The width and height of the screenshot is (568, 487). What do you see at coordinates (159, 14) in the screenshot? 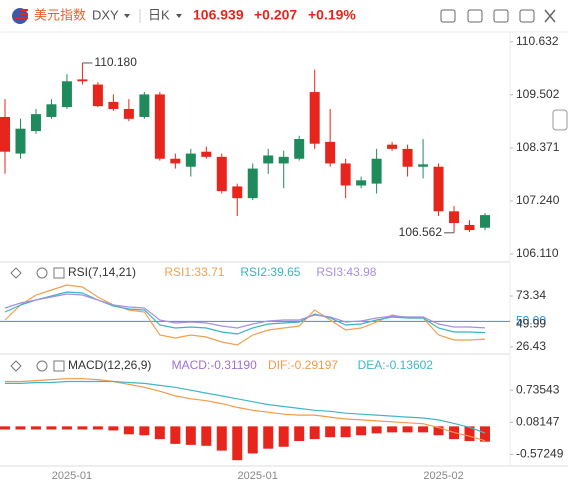
I see `period: 日K` at bounding box center [159, 14].